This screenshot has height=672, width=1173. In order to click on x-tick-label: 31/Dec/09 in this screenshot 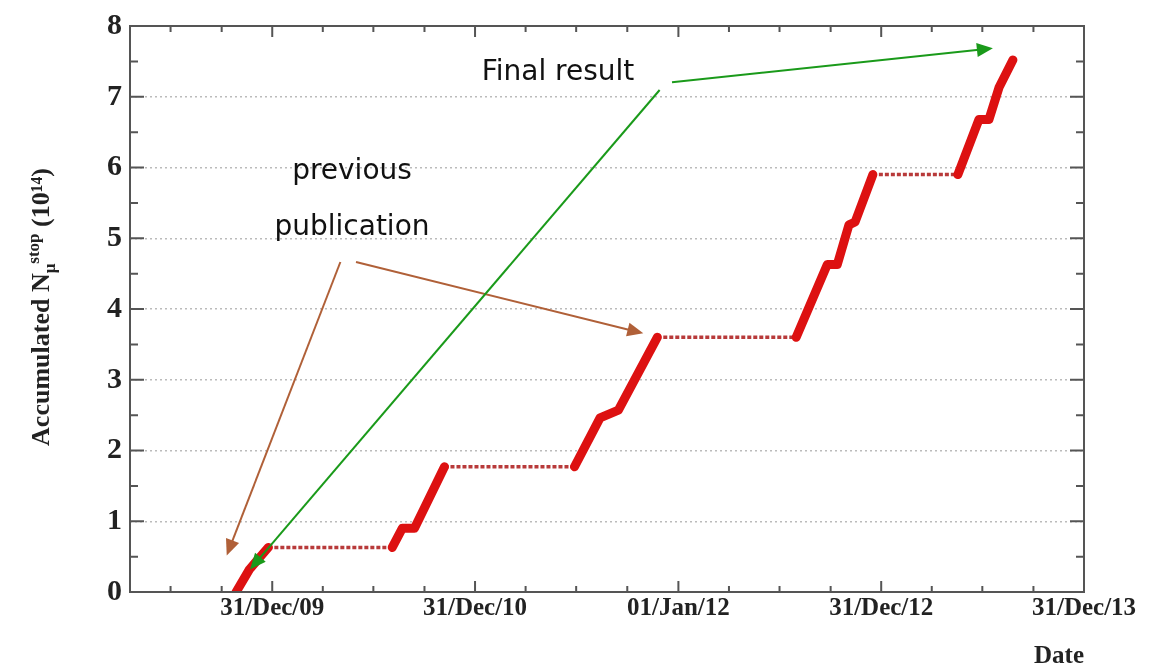, I will do `click(272, 607)`.